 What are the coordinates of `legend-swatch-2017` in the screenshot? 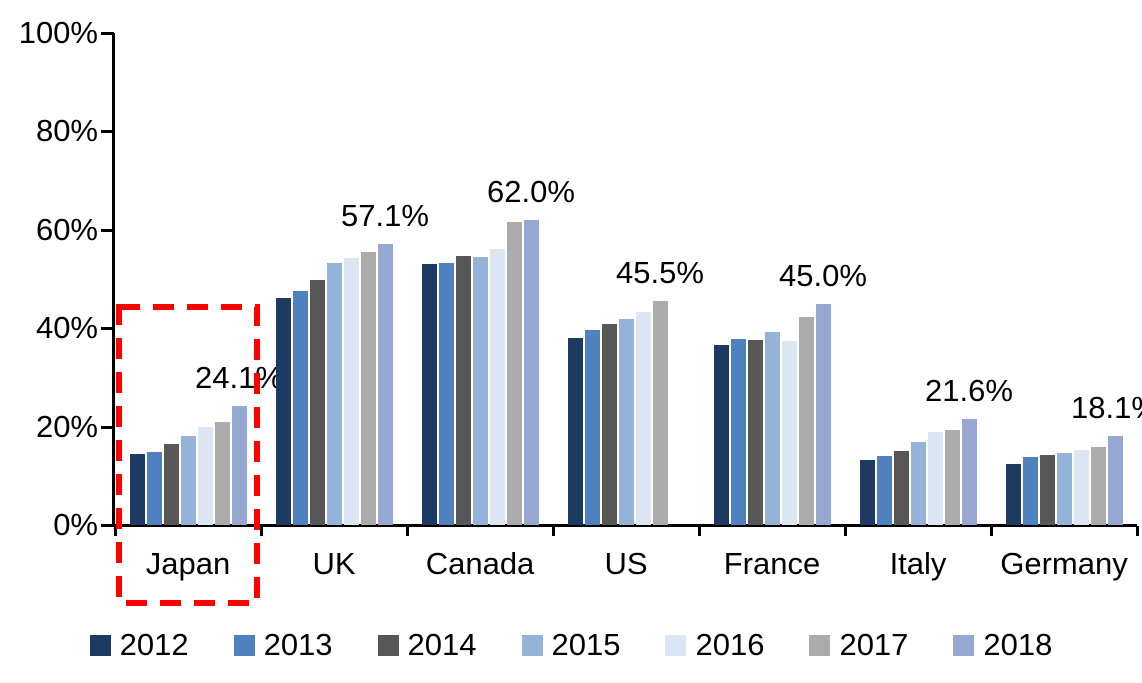 It's located at (820, 645).